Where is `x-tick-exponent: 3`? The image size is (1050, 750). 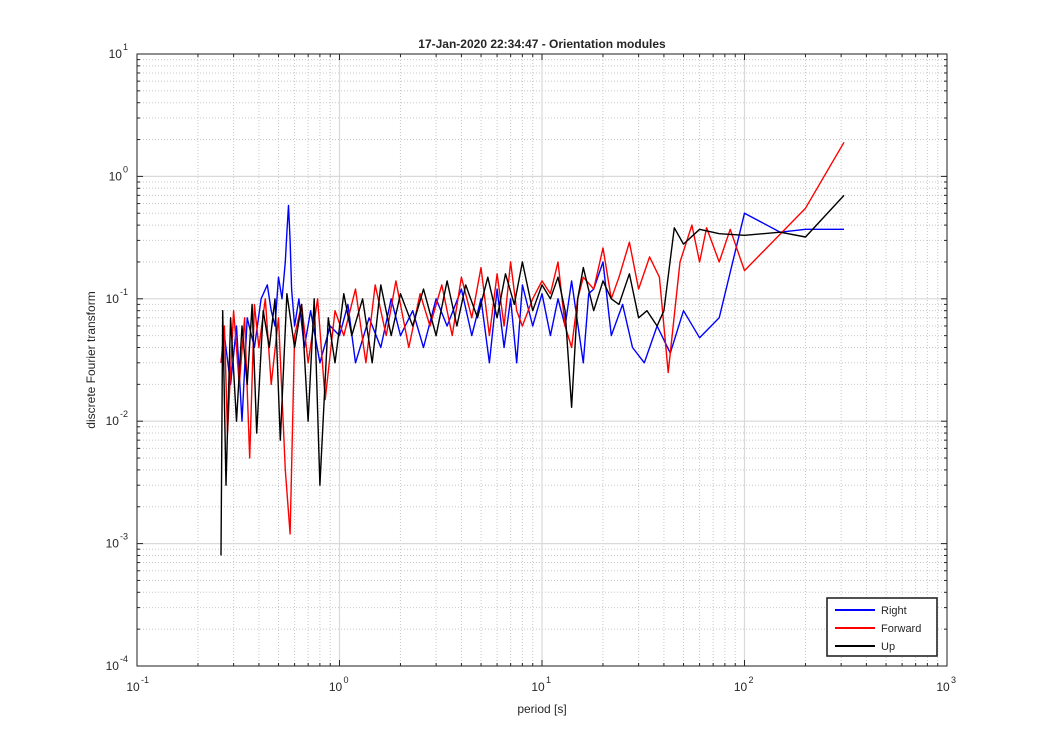 x-tick-exponent: 3 is located at coordinates (953, 680).